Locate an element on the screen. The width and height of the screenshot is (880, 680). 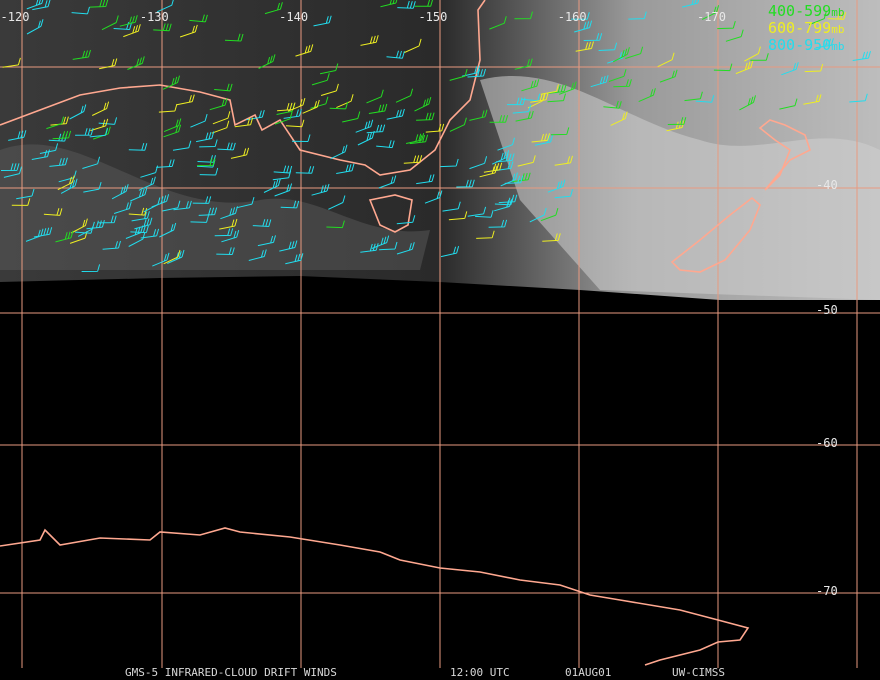
legend-level: 600-799 is located at coordinates (799, 28).